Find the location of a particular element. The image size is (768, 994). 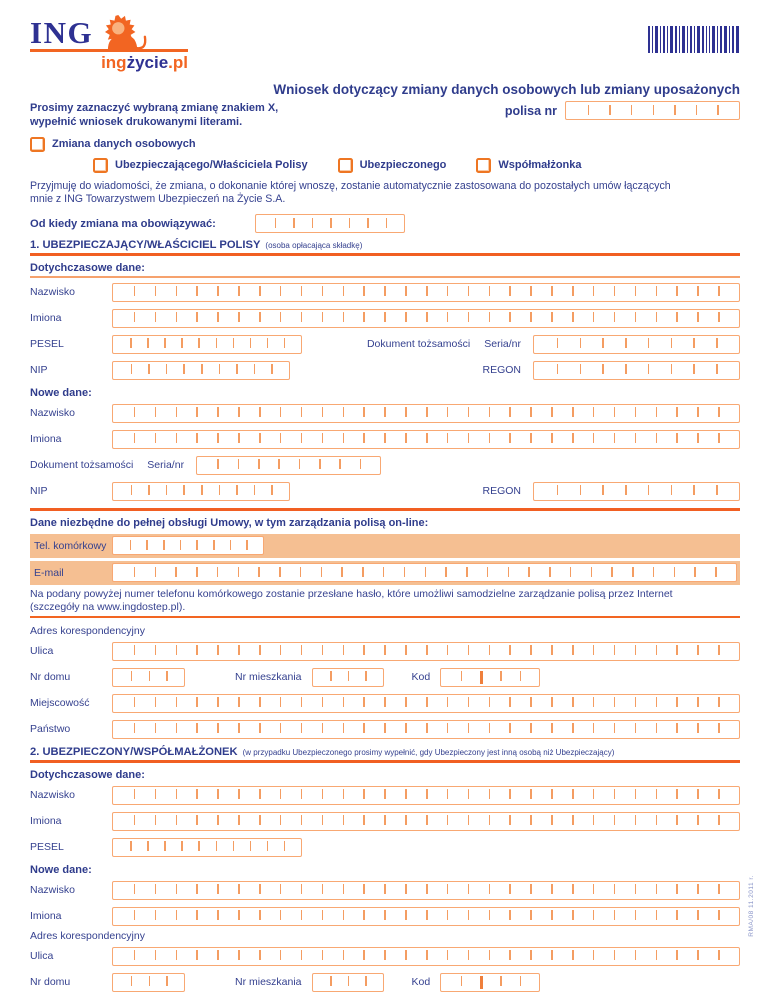

s2-new-surname-input is located at coordinates (426, 890).